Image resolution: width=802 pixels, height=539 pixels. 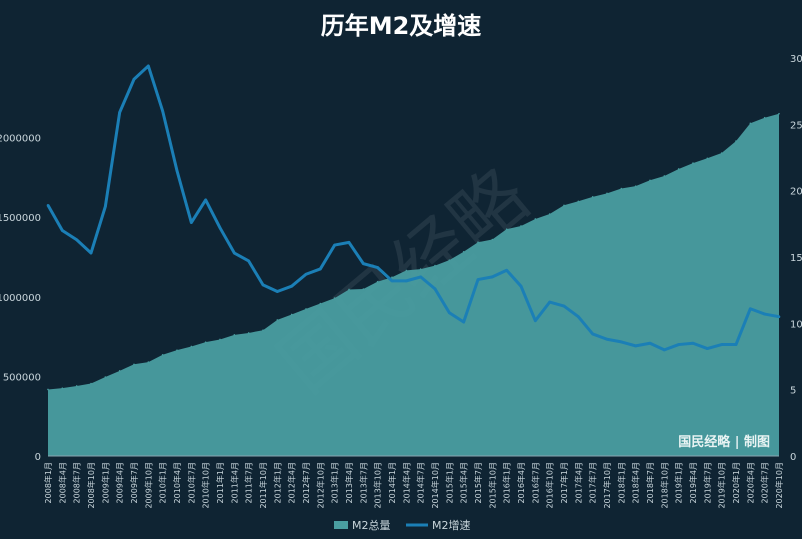 I want to click on x-tick-label: 2014年4月, so click(x=406, y=482).